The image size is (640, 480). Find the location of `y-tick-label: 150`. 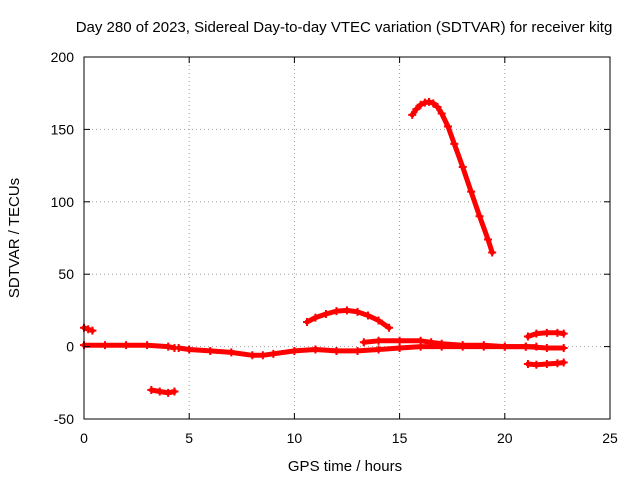

y-tick-label: 150 is located at coordinates (63, 129).